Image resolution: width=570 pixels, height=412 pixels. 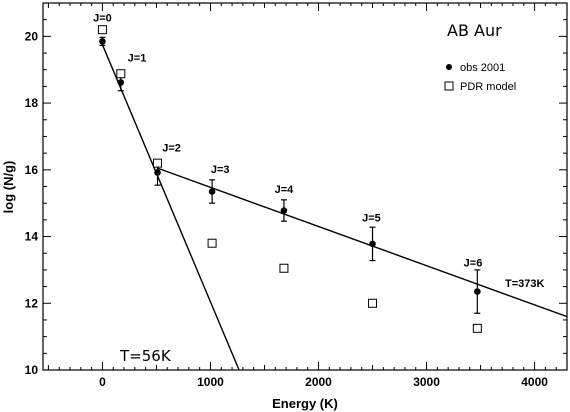 What do you see at coordinates (32, 370) in the screenshot?
I see `y-tick-label: 10` at bounding box center [32, 370].